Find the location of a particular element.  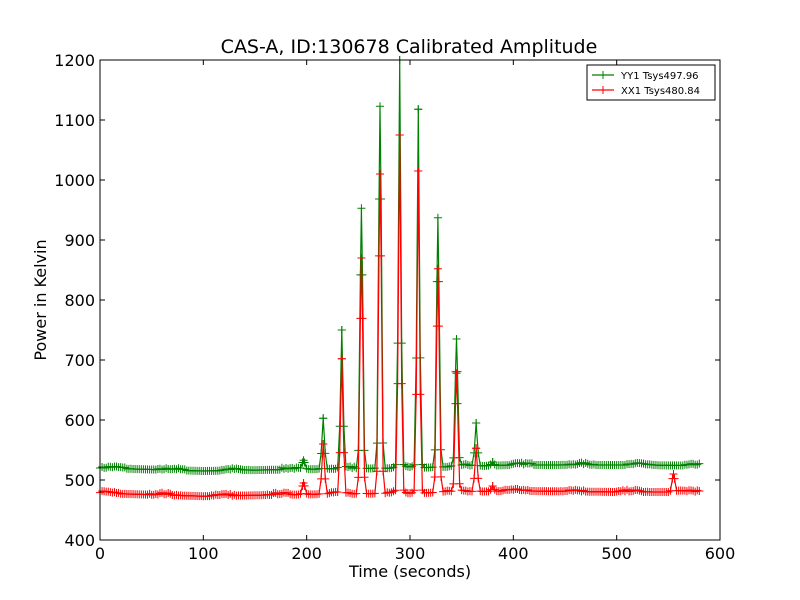

chart-title: CAS-A, ID:130678 Calibrated Amplitude is located at coordinates (409, 47).